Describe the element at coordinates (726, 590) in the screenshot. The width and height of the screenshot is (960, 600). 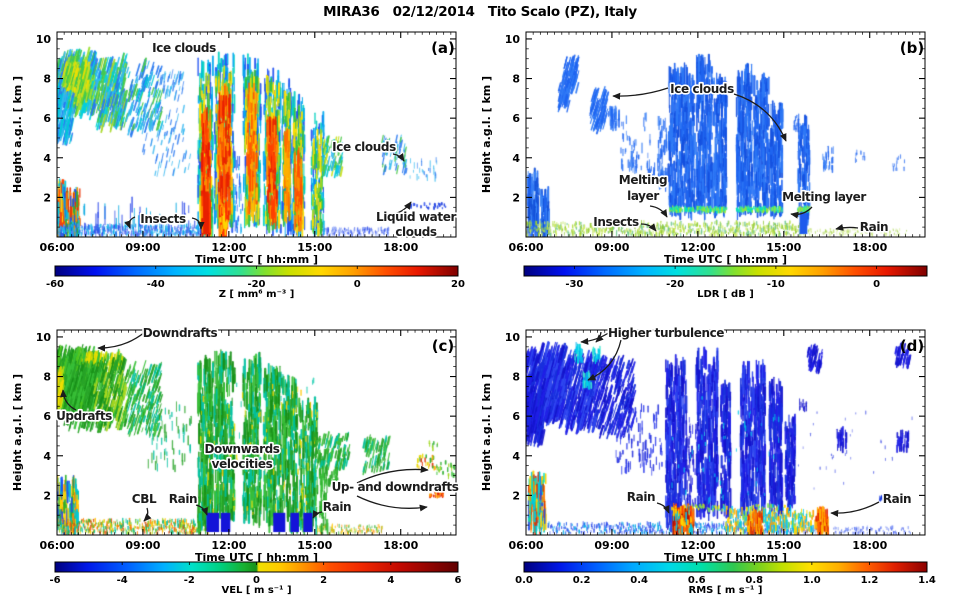
I see `colorbar-title-d: RMS [ m s⁻¹ ]` at that location.